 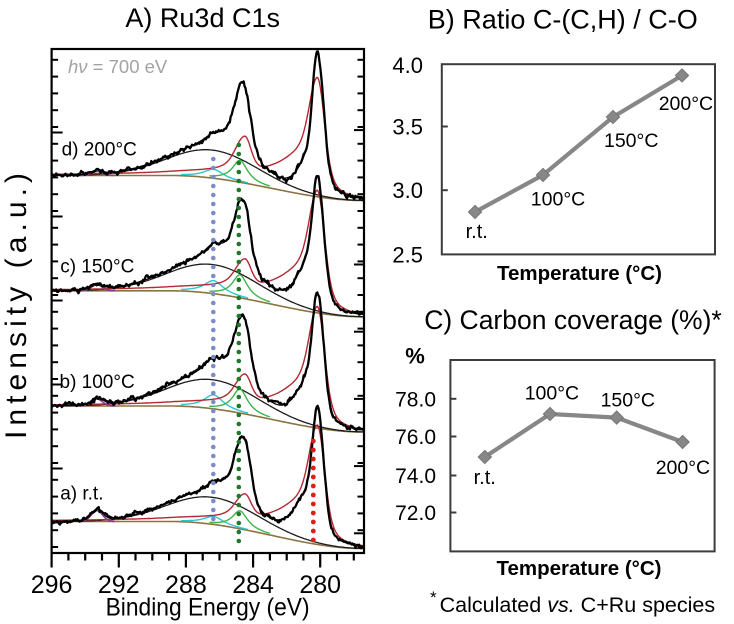 What do you see at coordinates (186, 585) in the screenshot?
I see `svg-text: 288` at bounding box center [186, 585].